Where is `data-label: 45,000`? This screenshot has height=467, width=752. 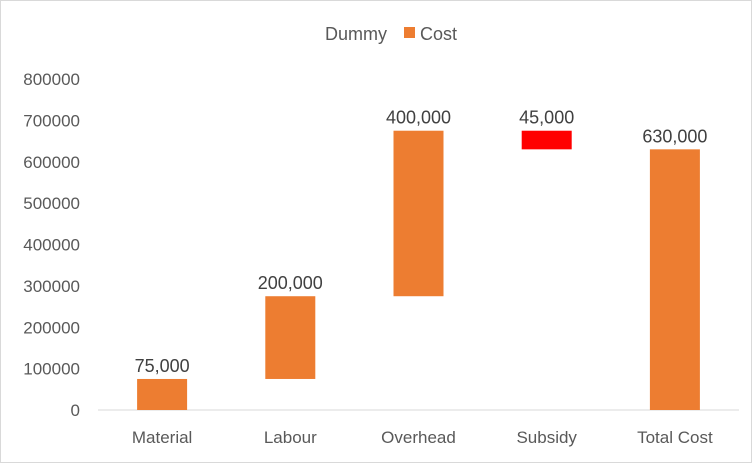
data-label: 45,000 is located at coordinates (546, 118).